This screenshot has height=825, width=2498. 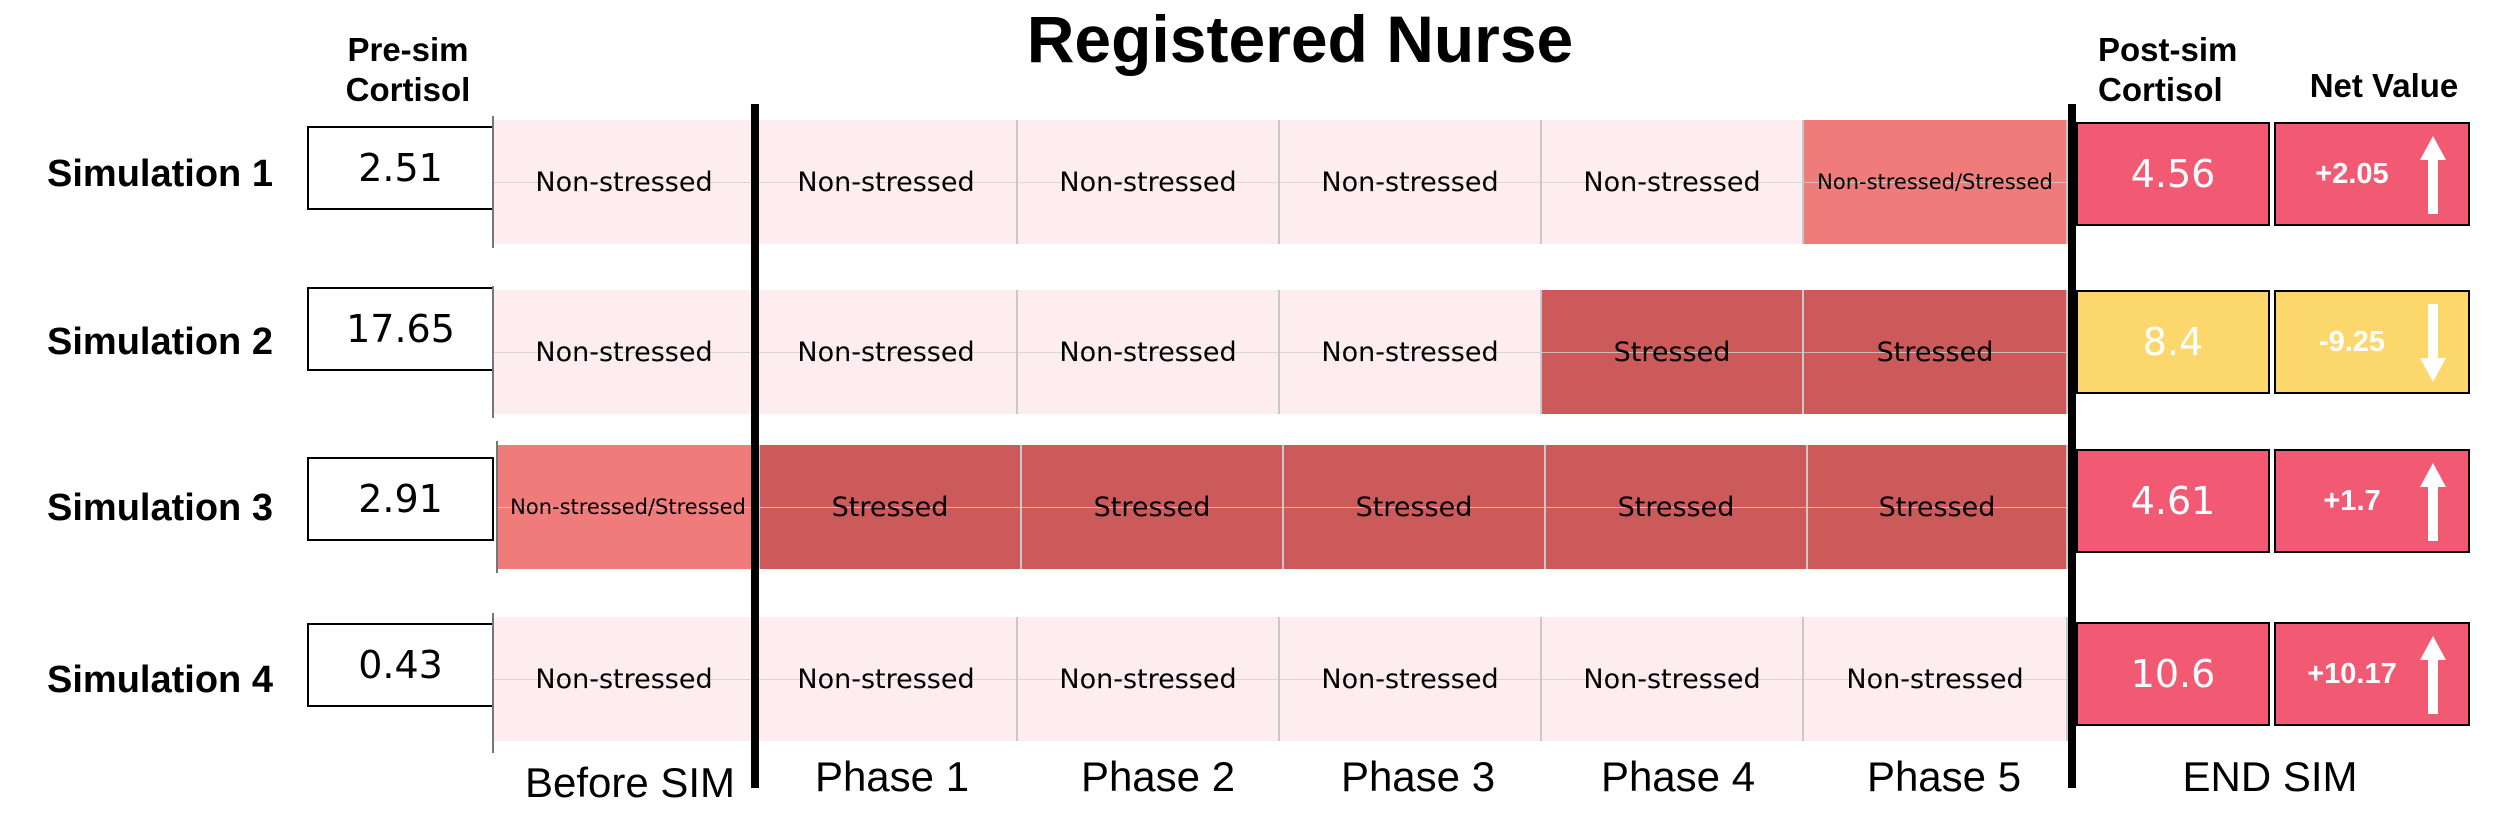 I want to click on net-value-box: -9.25, so click(x=2372, y=342).